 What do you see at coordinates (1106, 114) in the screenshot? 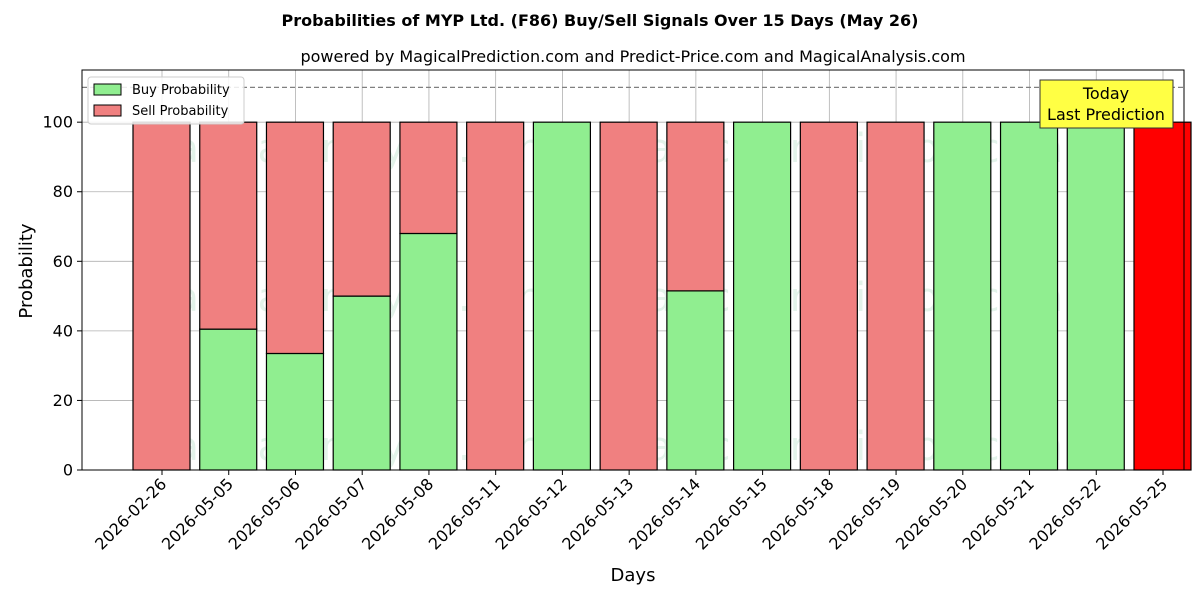
I see `annotation-text: Last Prediction` at bounding box center [1106, 114].